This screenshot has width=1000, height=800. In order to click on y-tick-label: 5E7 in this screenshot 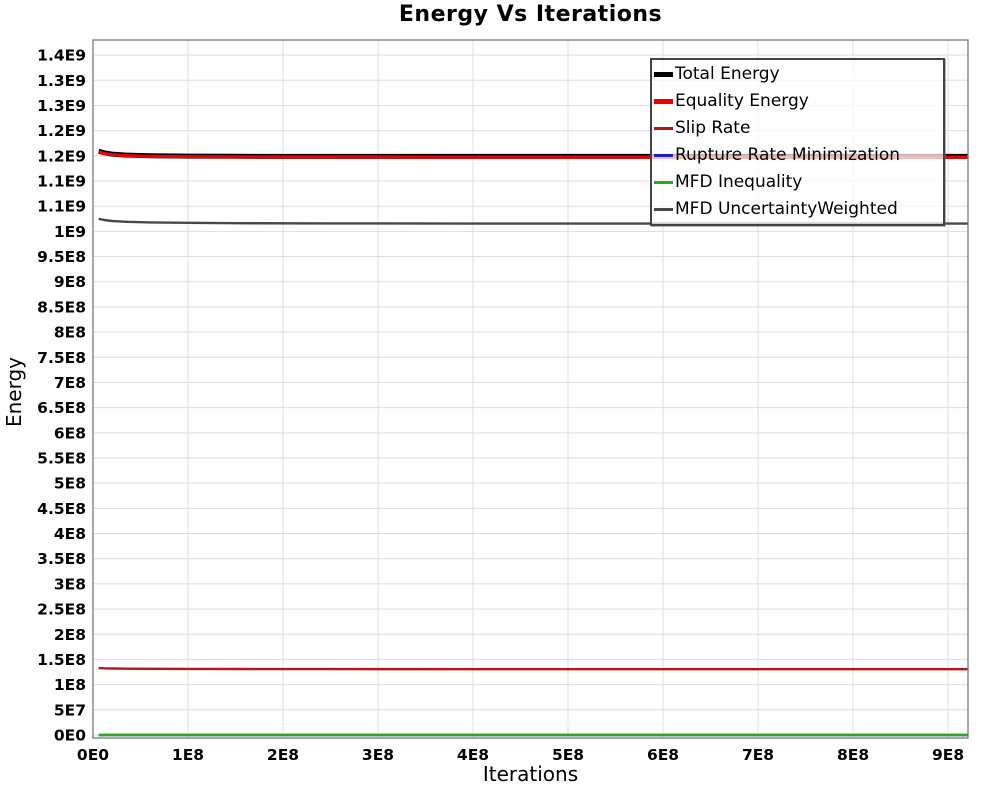, I will do `click(70, 710)`.